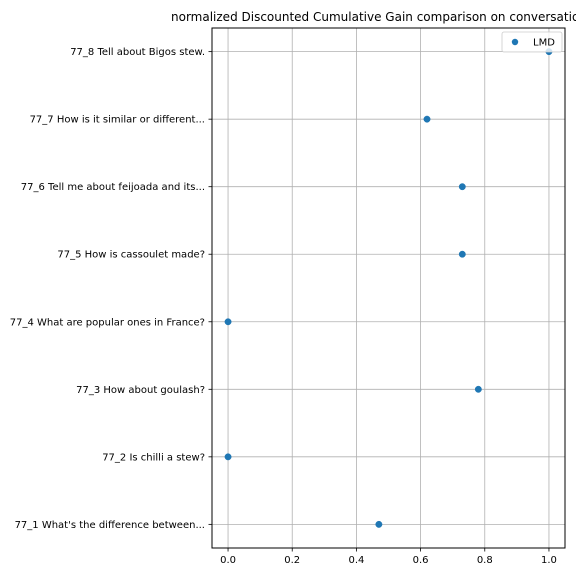  Describe the element at coordinates (421, 560) in the screenshot. I see `x-tick-label: 0.6` at that location.